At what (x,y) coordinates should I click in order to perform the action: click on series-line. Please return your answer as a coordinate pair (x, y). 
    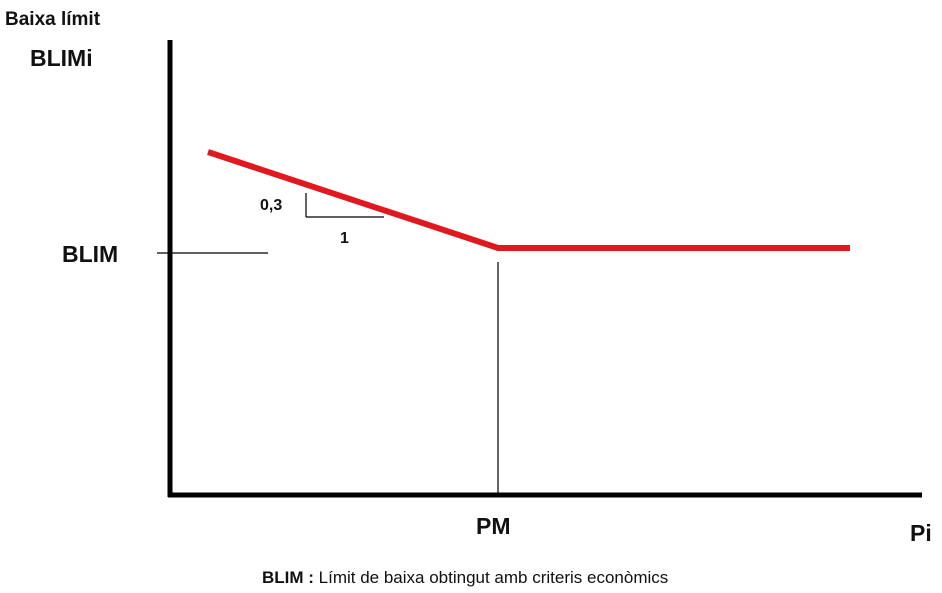
    Looking at the image, I should click on (528, 200).